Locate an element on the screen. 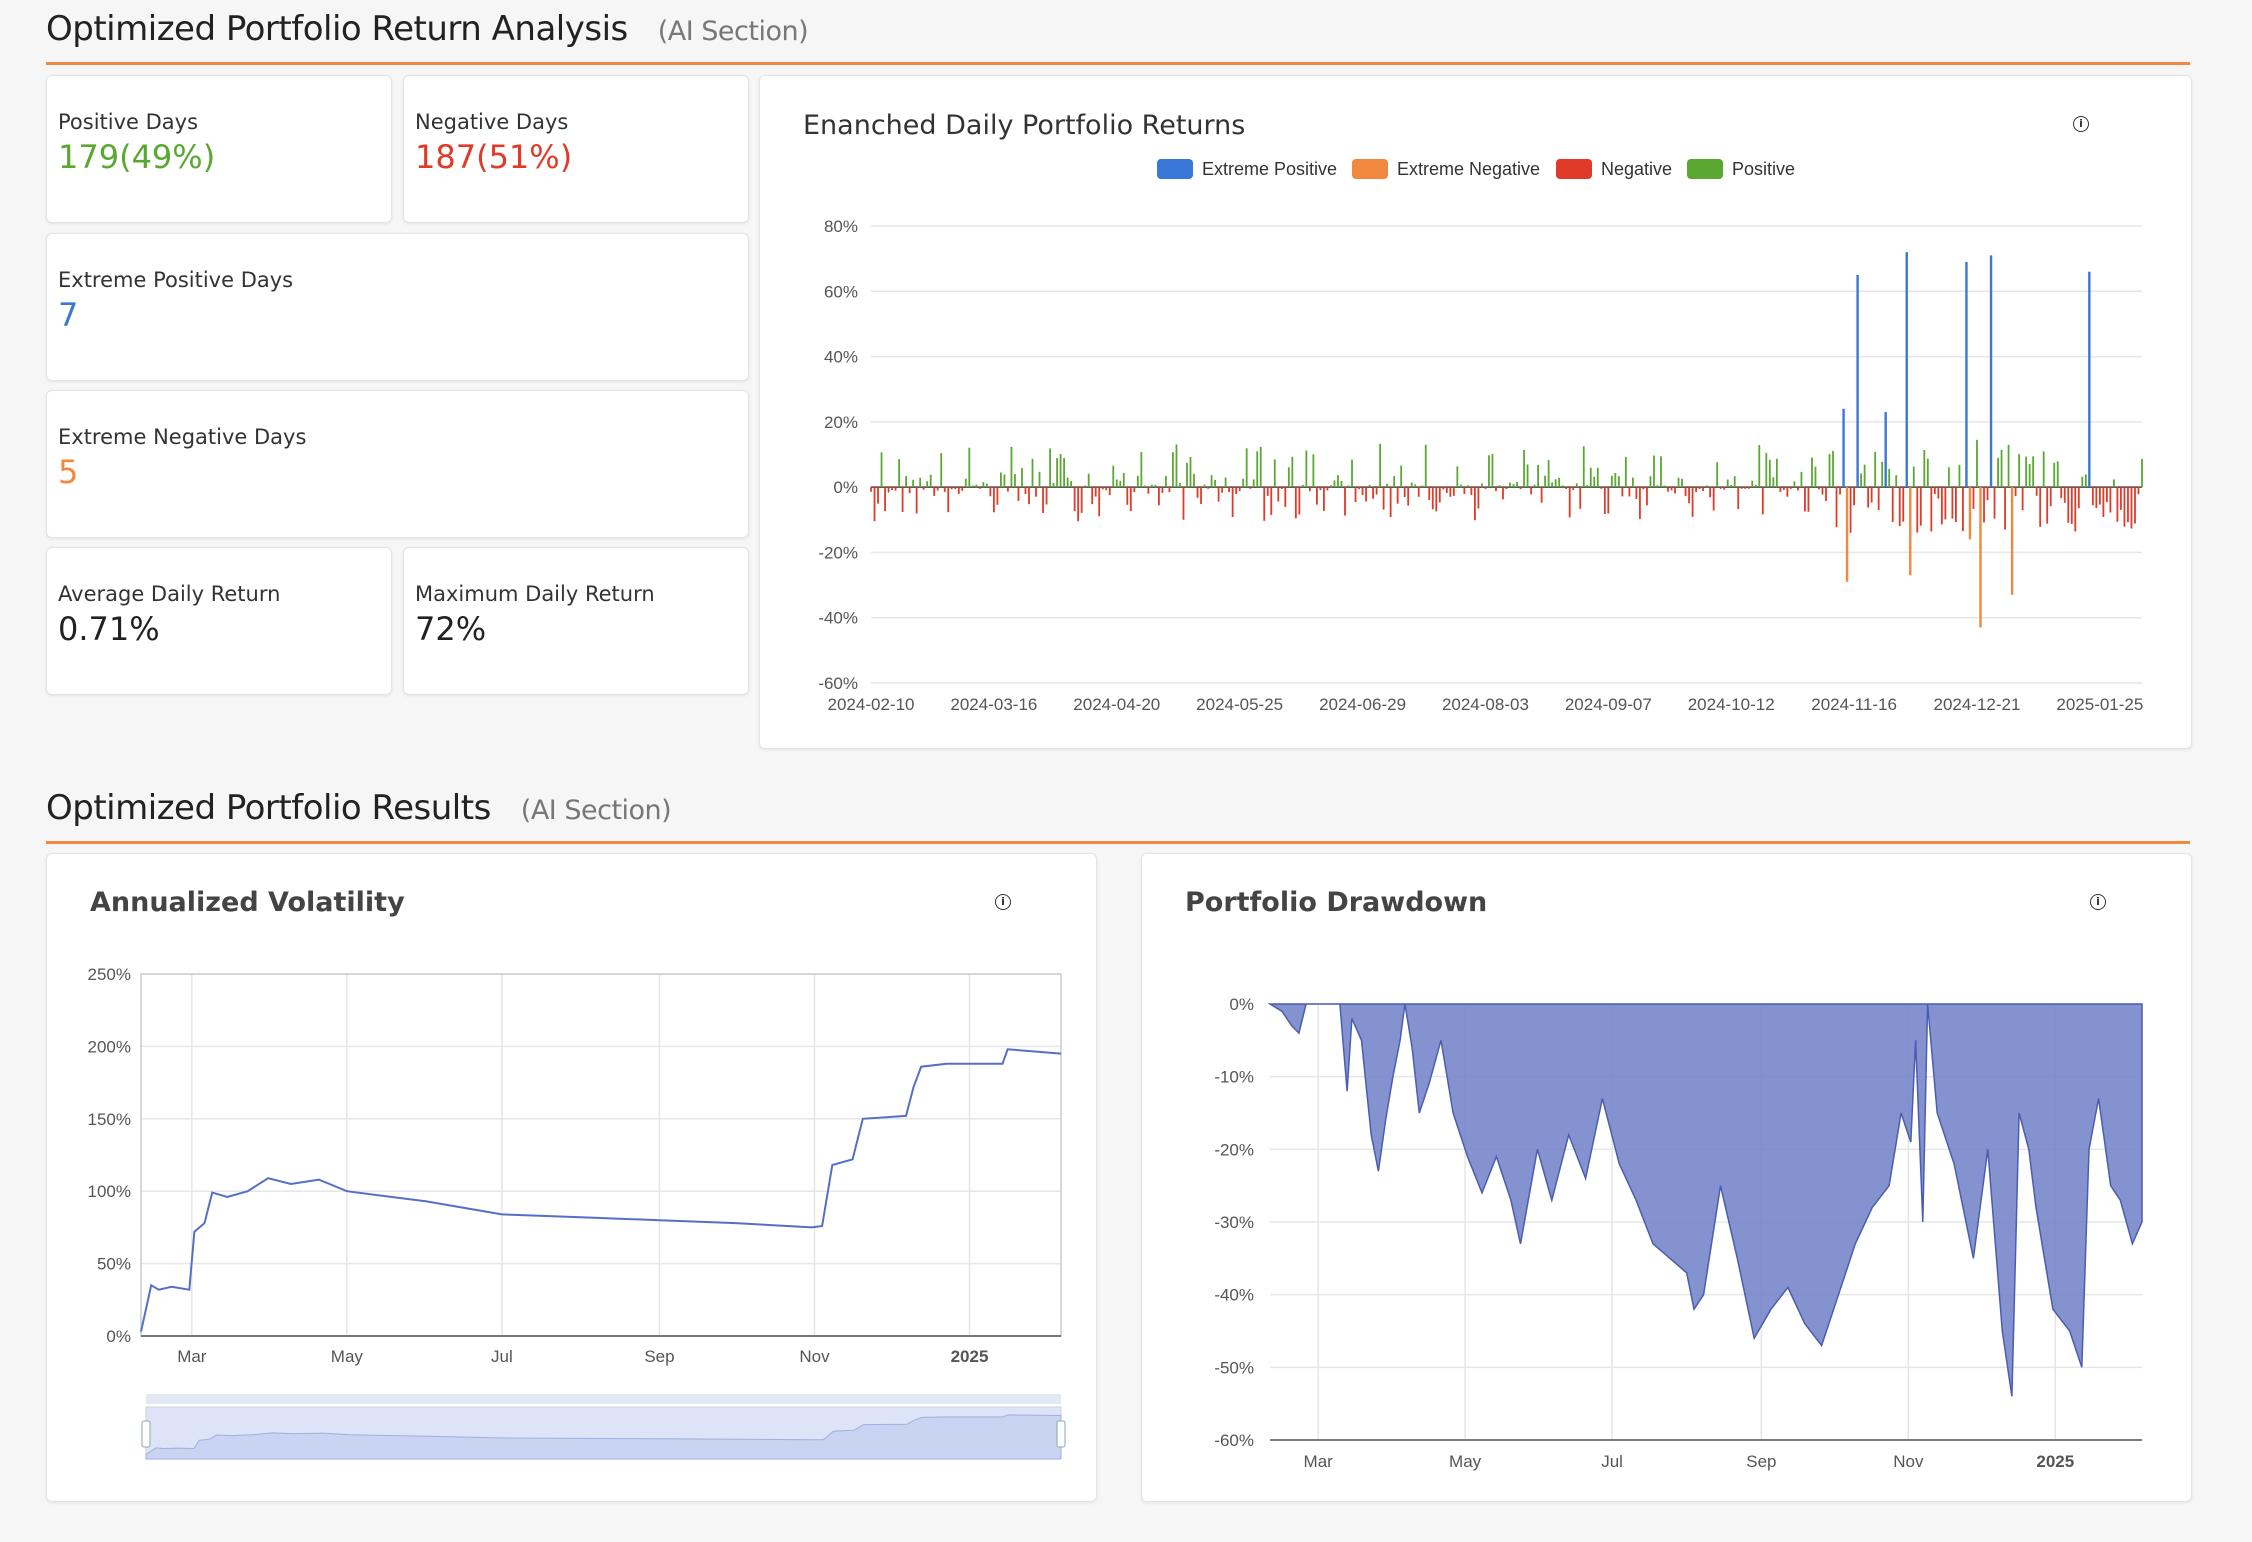 This screenshot has height=1542, width=2252. y-tick-label: 100% is located at coordinates (109, 1191).